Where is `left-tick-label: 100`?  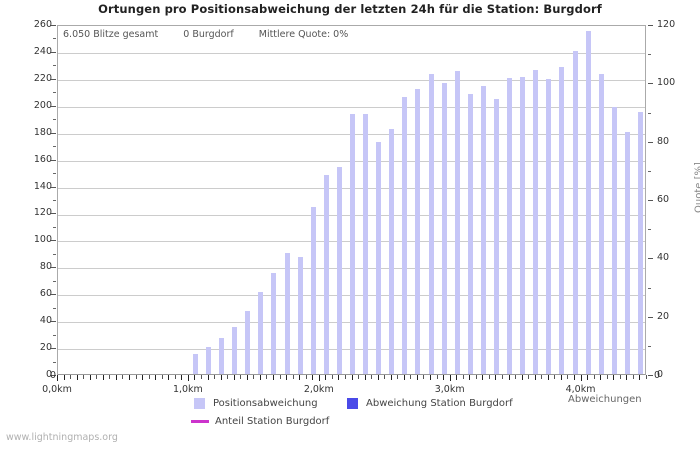 left-tick-label: 100 is located at coordinates (42, 240).